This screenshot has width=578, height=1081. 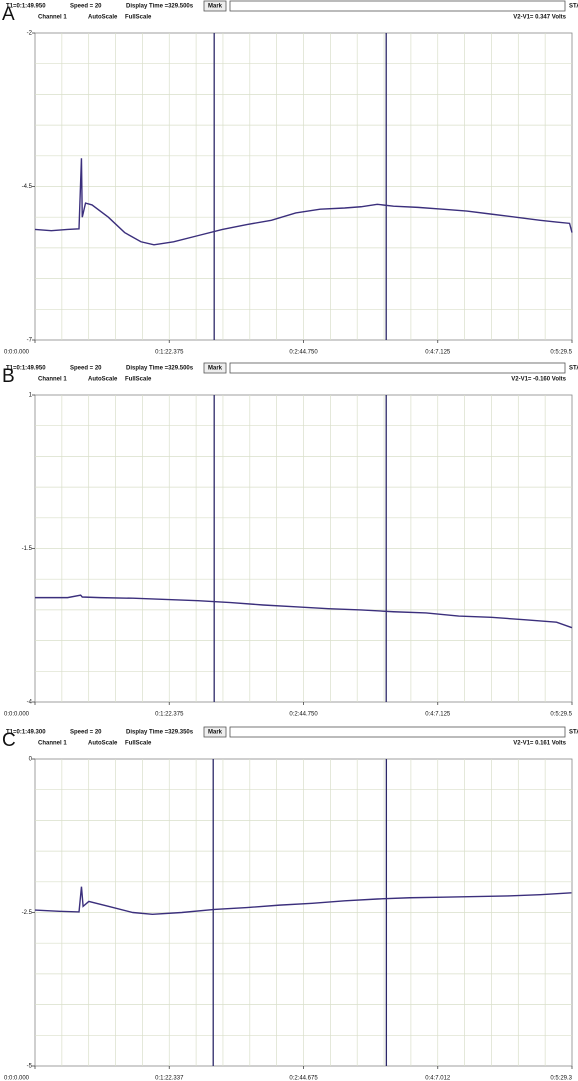 I want to click on x-tick-label: 0:1:22.337, so click(x=169, y=1078).